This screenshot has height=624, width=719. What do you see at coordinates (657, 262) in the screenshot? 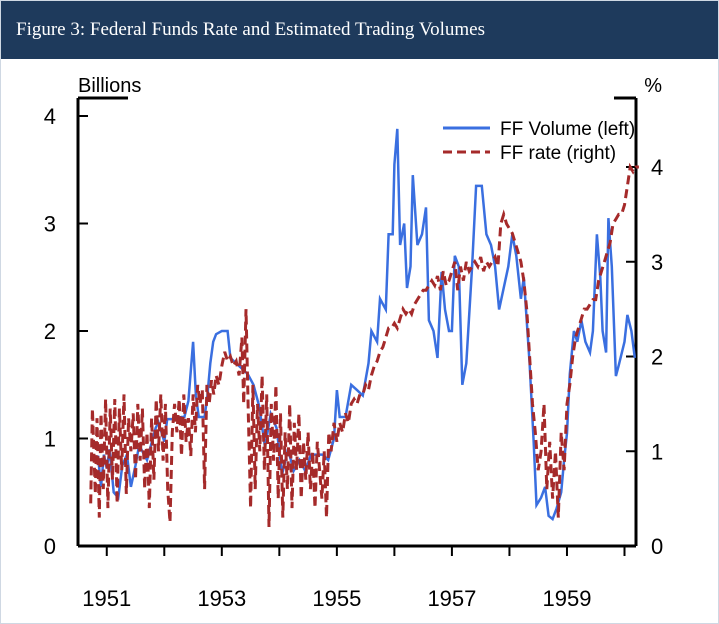
I see `right-tick-label: 3` at bounding box center [657, 262].